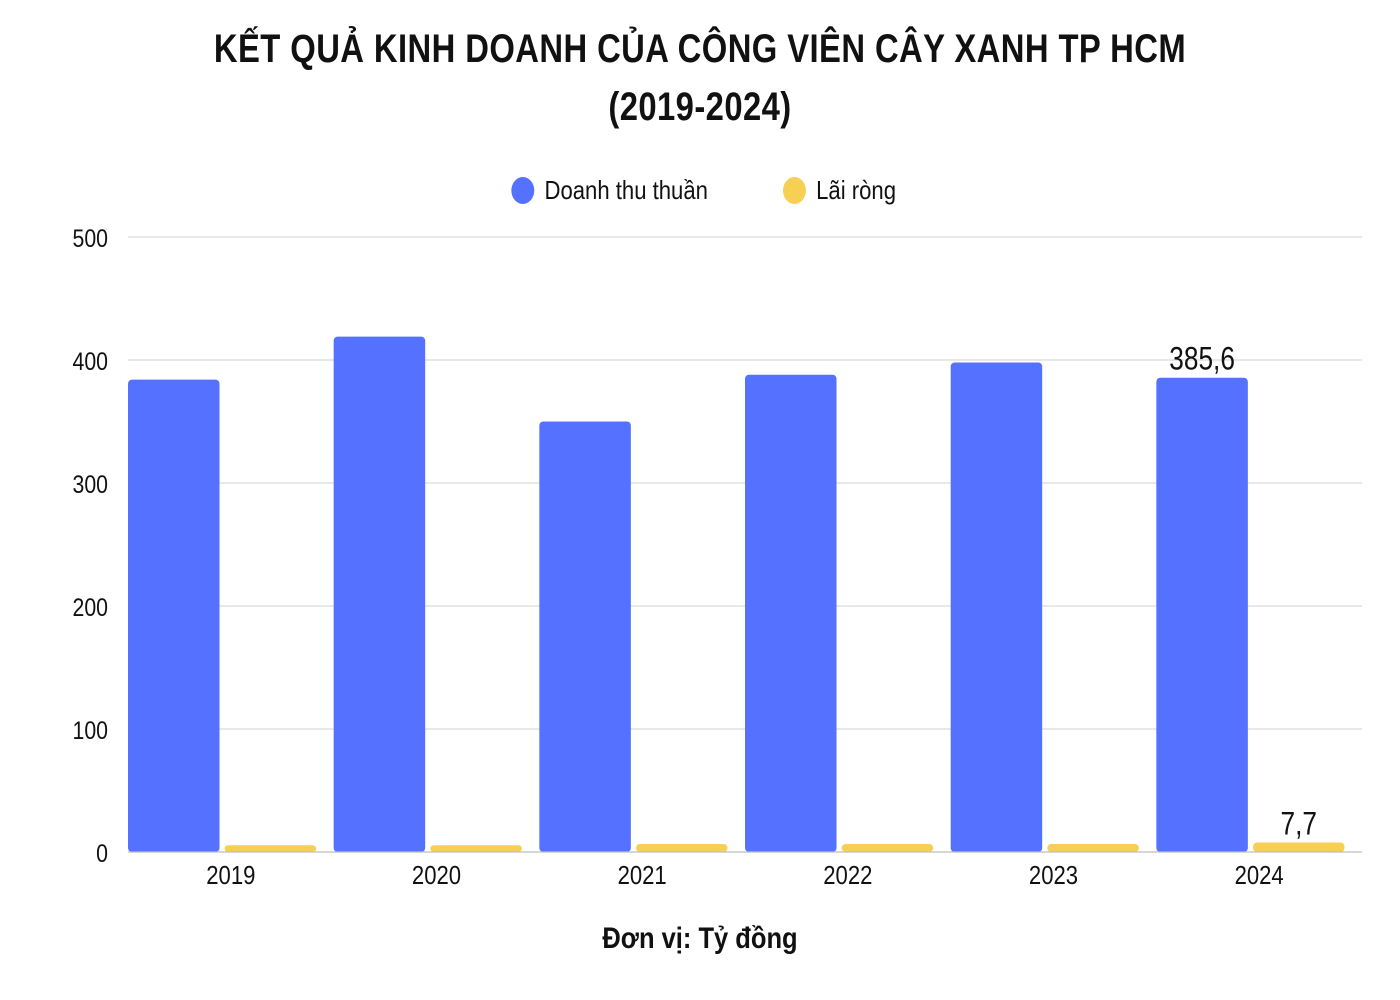 Image resolution: width=1400 pixels, height=1000 pixels. Describe the element at coordinates (1298, 847) in the screenshot. I see `bar-net-profit-2024` at that location.